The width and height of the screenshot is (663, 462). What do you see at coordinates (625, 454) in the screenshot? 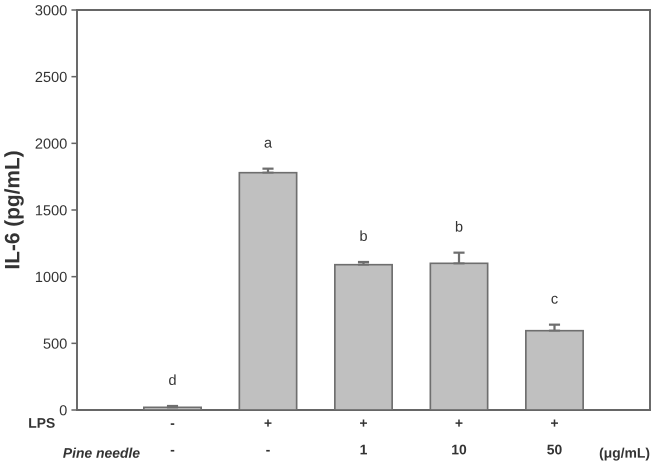
I see `text: (μg/mL)` at bounding box center [625, 454].